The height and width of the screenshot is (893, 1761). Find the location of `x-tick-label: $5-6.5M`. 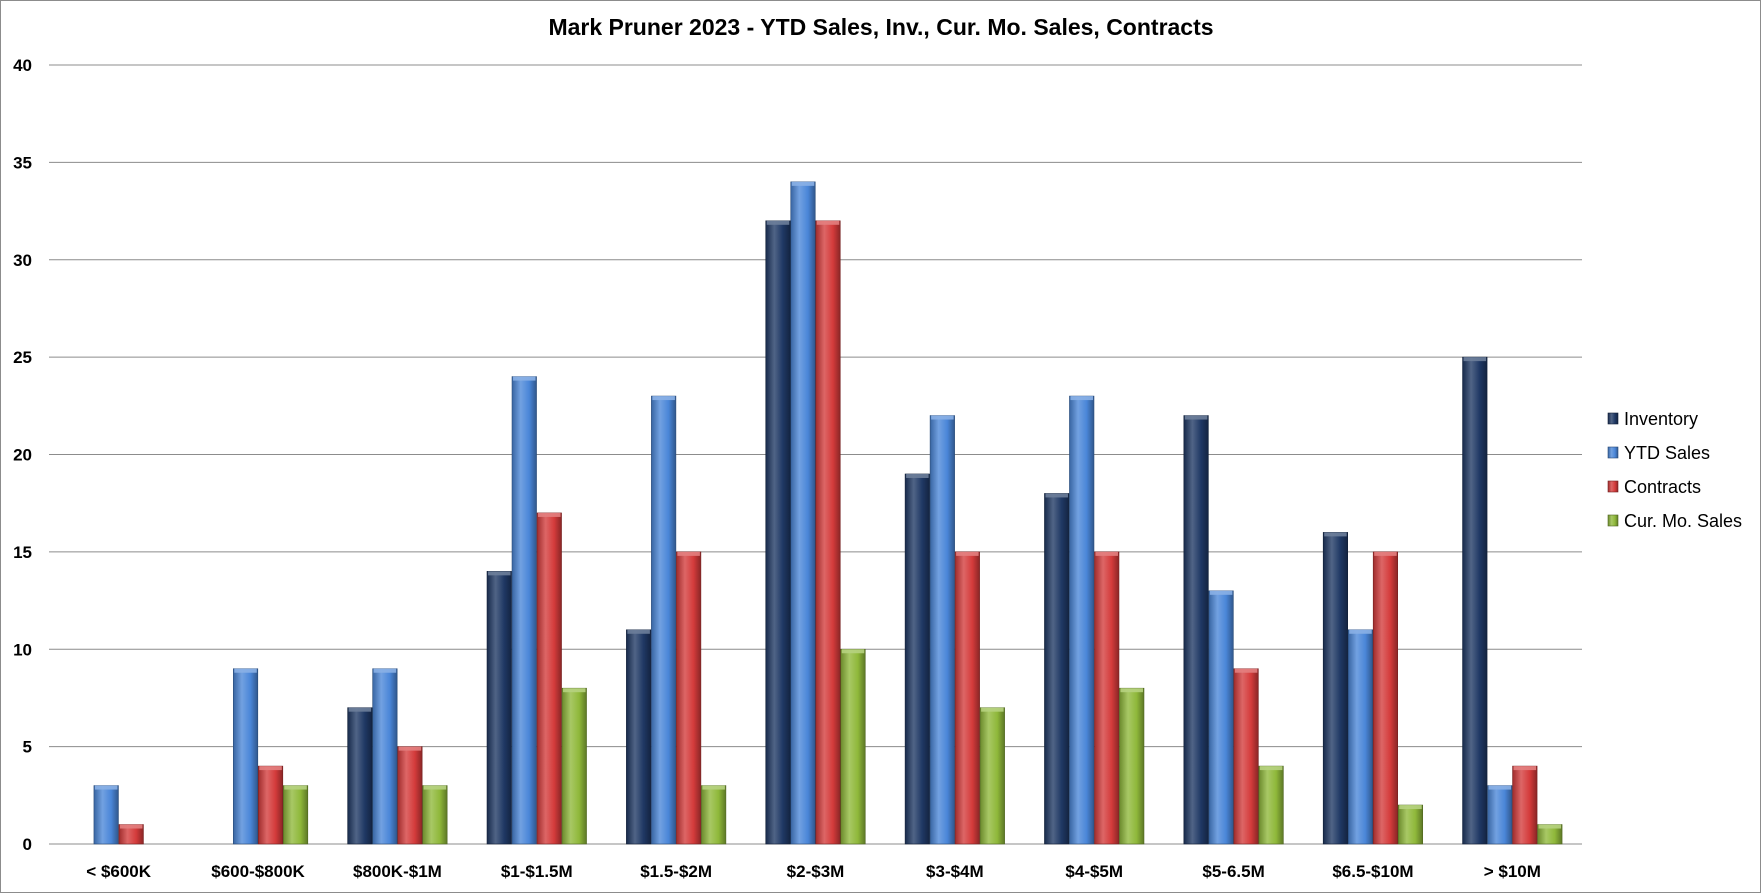

x-tick-label: $5-6.5M is located at coordinates (1233, 871).